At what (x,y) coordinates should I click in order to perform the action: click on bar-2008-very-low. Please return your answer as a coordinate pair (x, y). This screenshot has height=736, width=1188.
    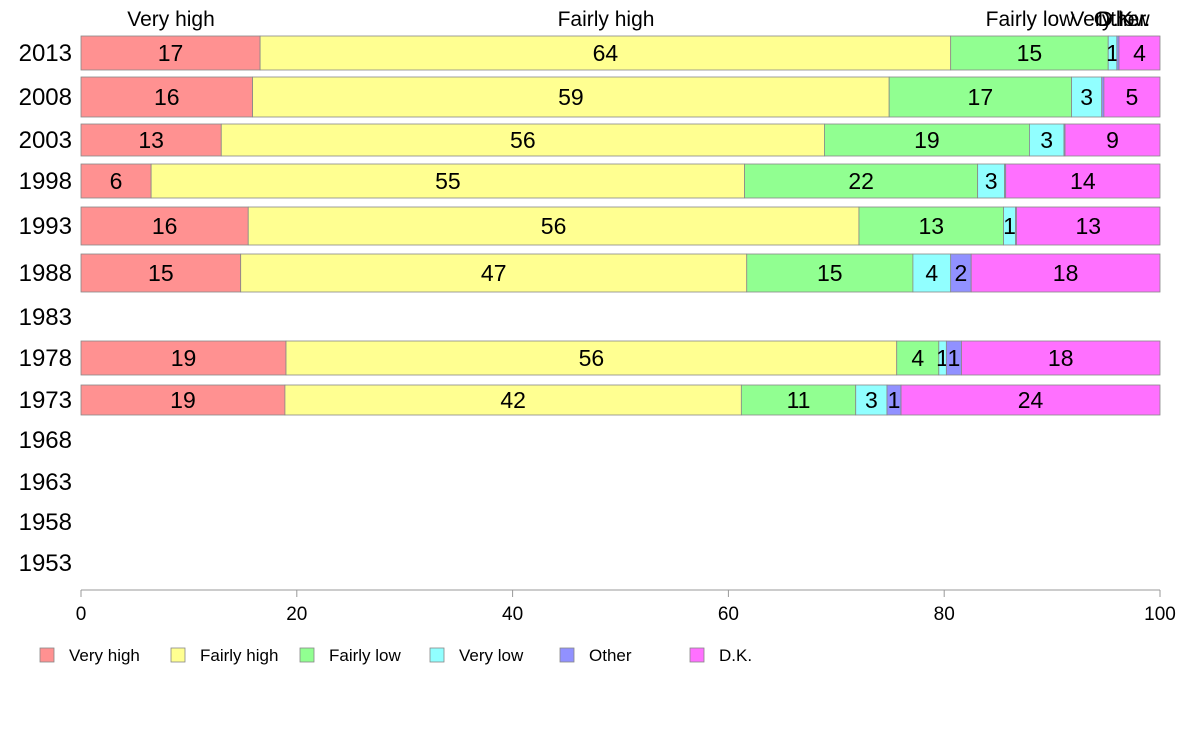
    Looking at the image, I should click on (1087, 97).